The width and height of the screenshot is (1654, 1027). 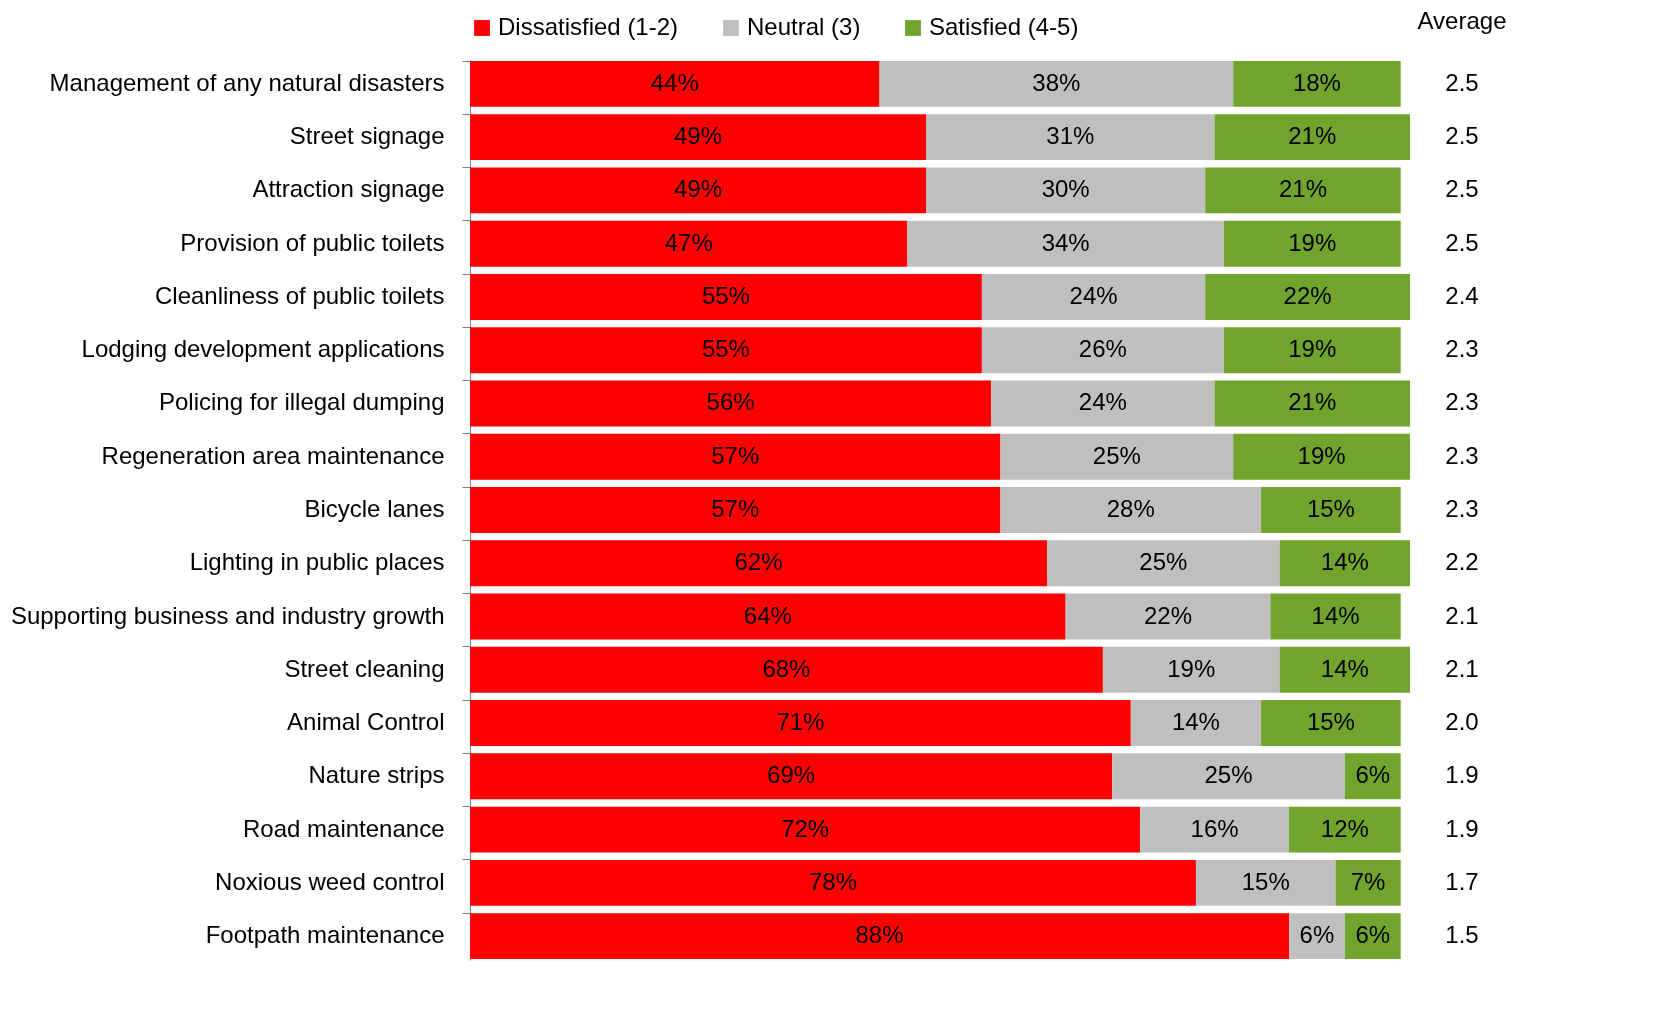 What do you see at coordinates (1462, 295) in the screenshot?
I see `text: 2.4` at bounding box center [1462, 295].